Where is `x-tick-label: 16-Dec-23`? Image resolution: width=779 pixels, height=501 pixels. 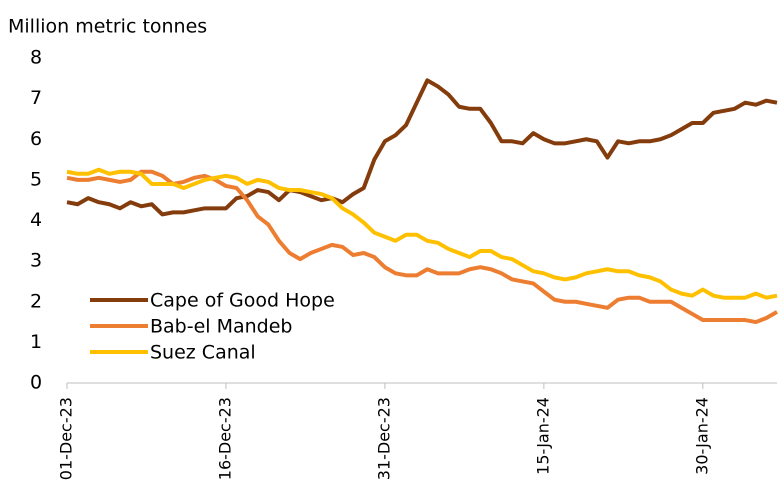 x-tick-label: 16-Dec-23 is located at coordinates (224, 438).